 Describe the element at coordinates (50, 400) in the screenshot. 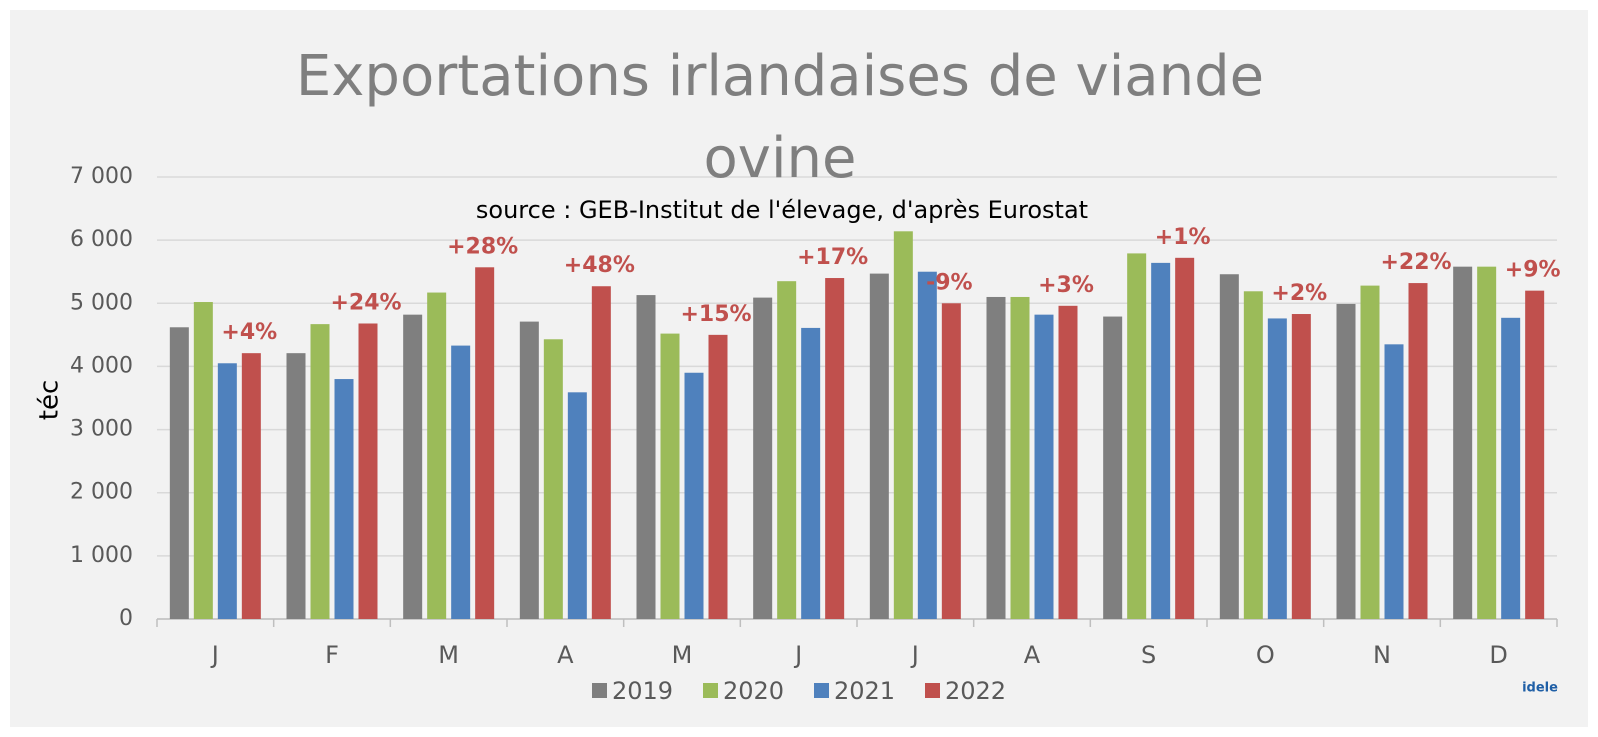

I see `y-axis-label: téc` at that location.